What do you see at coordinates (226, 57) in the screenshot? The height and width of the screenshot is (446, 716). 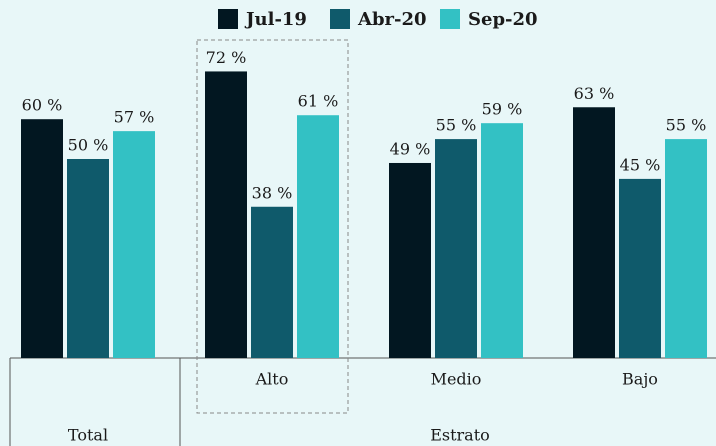 I see `value-label: 72 %` at bounding box center [226, 57].